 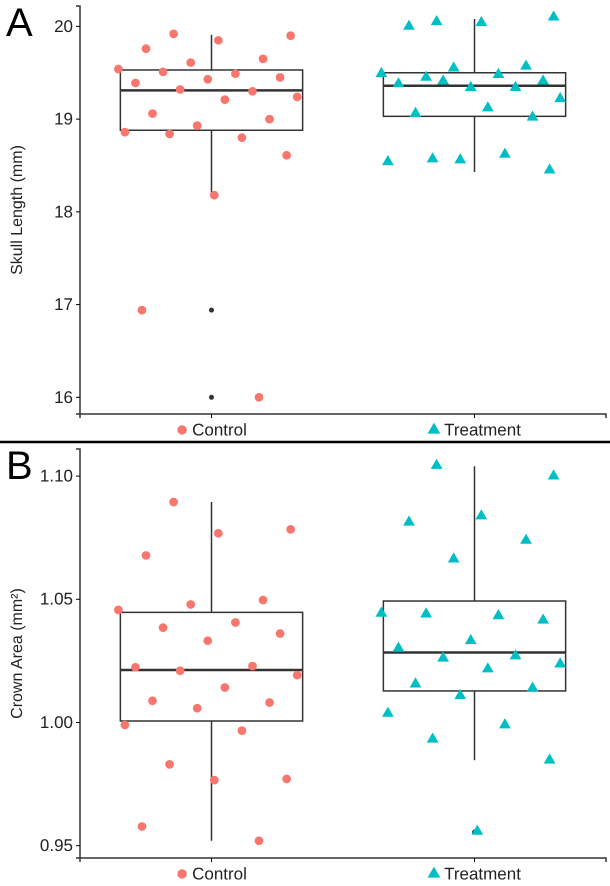 What do you see at coordinates (56, 476) in the screenshot?
I see `y-tick-label: 1.10` at bounding box center [56, 476].